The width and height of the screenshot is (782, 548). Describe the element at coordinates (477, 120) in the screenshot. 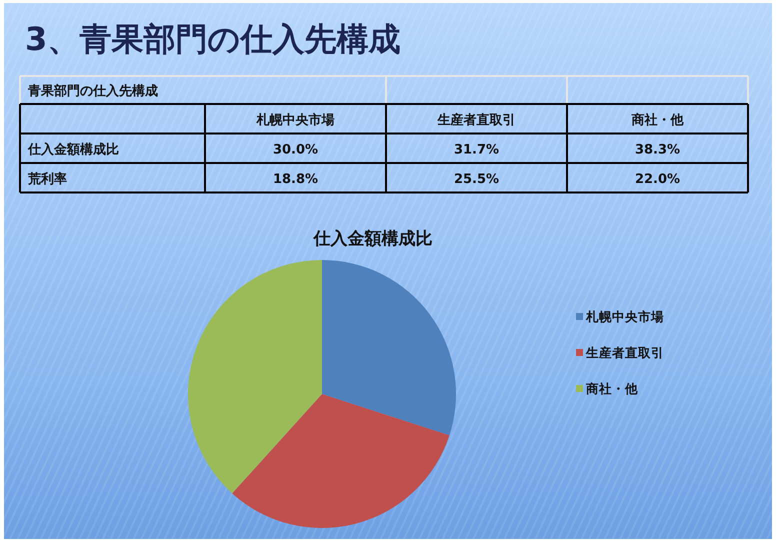

I see `column-header: 生産者直取引` at that location.